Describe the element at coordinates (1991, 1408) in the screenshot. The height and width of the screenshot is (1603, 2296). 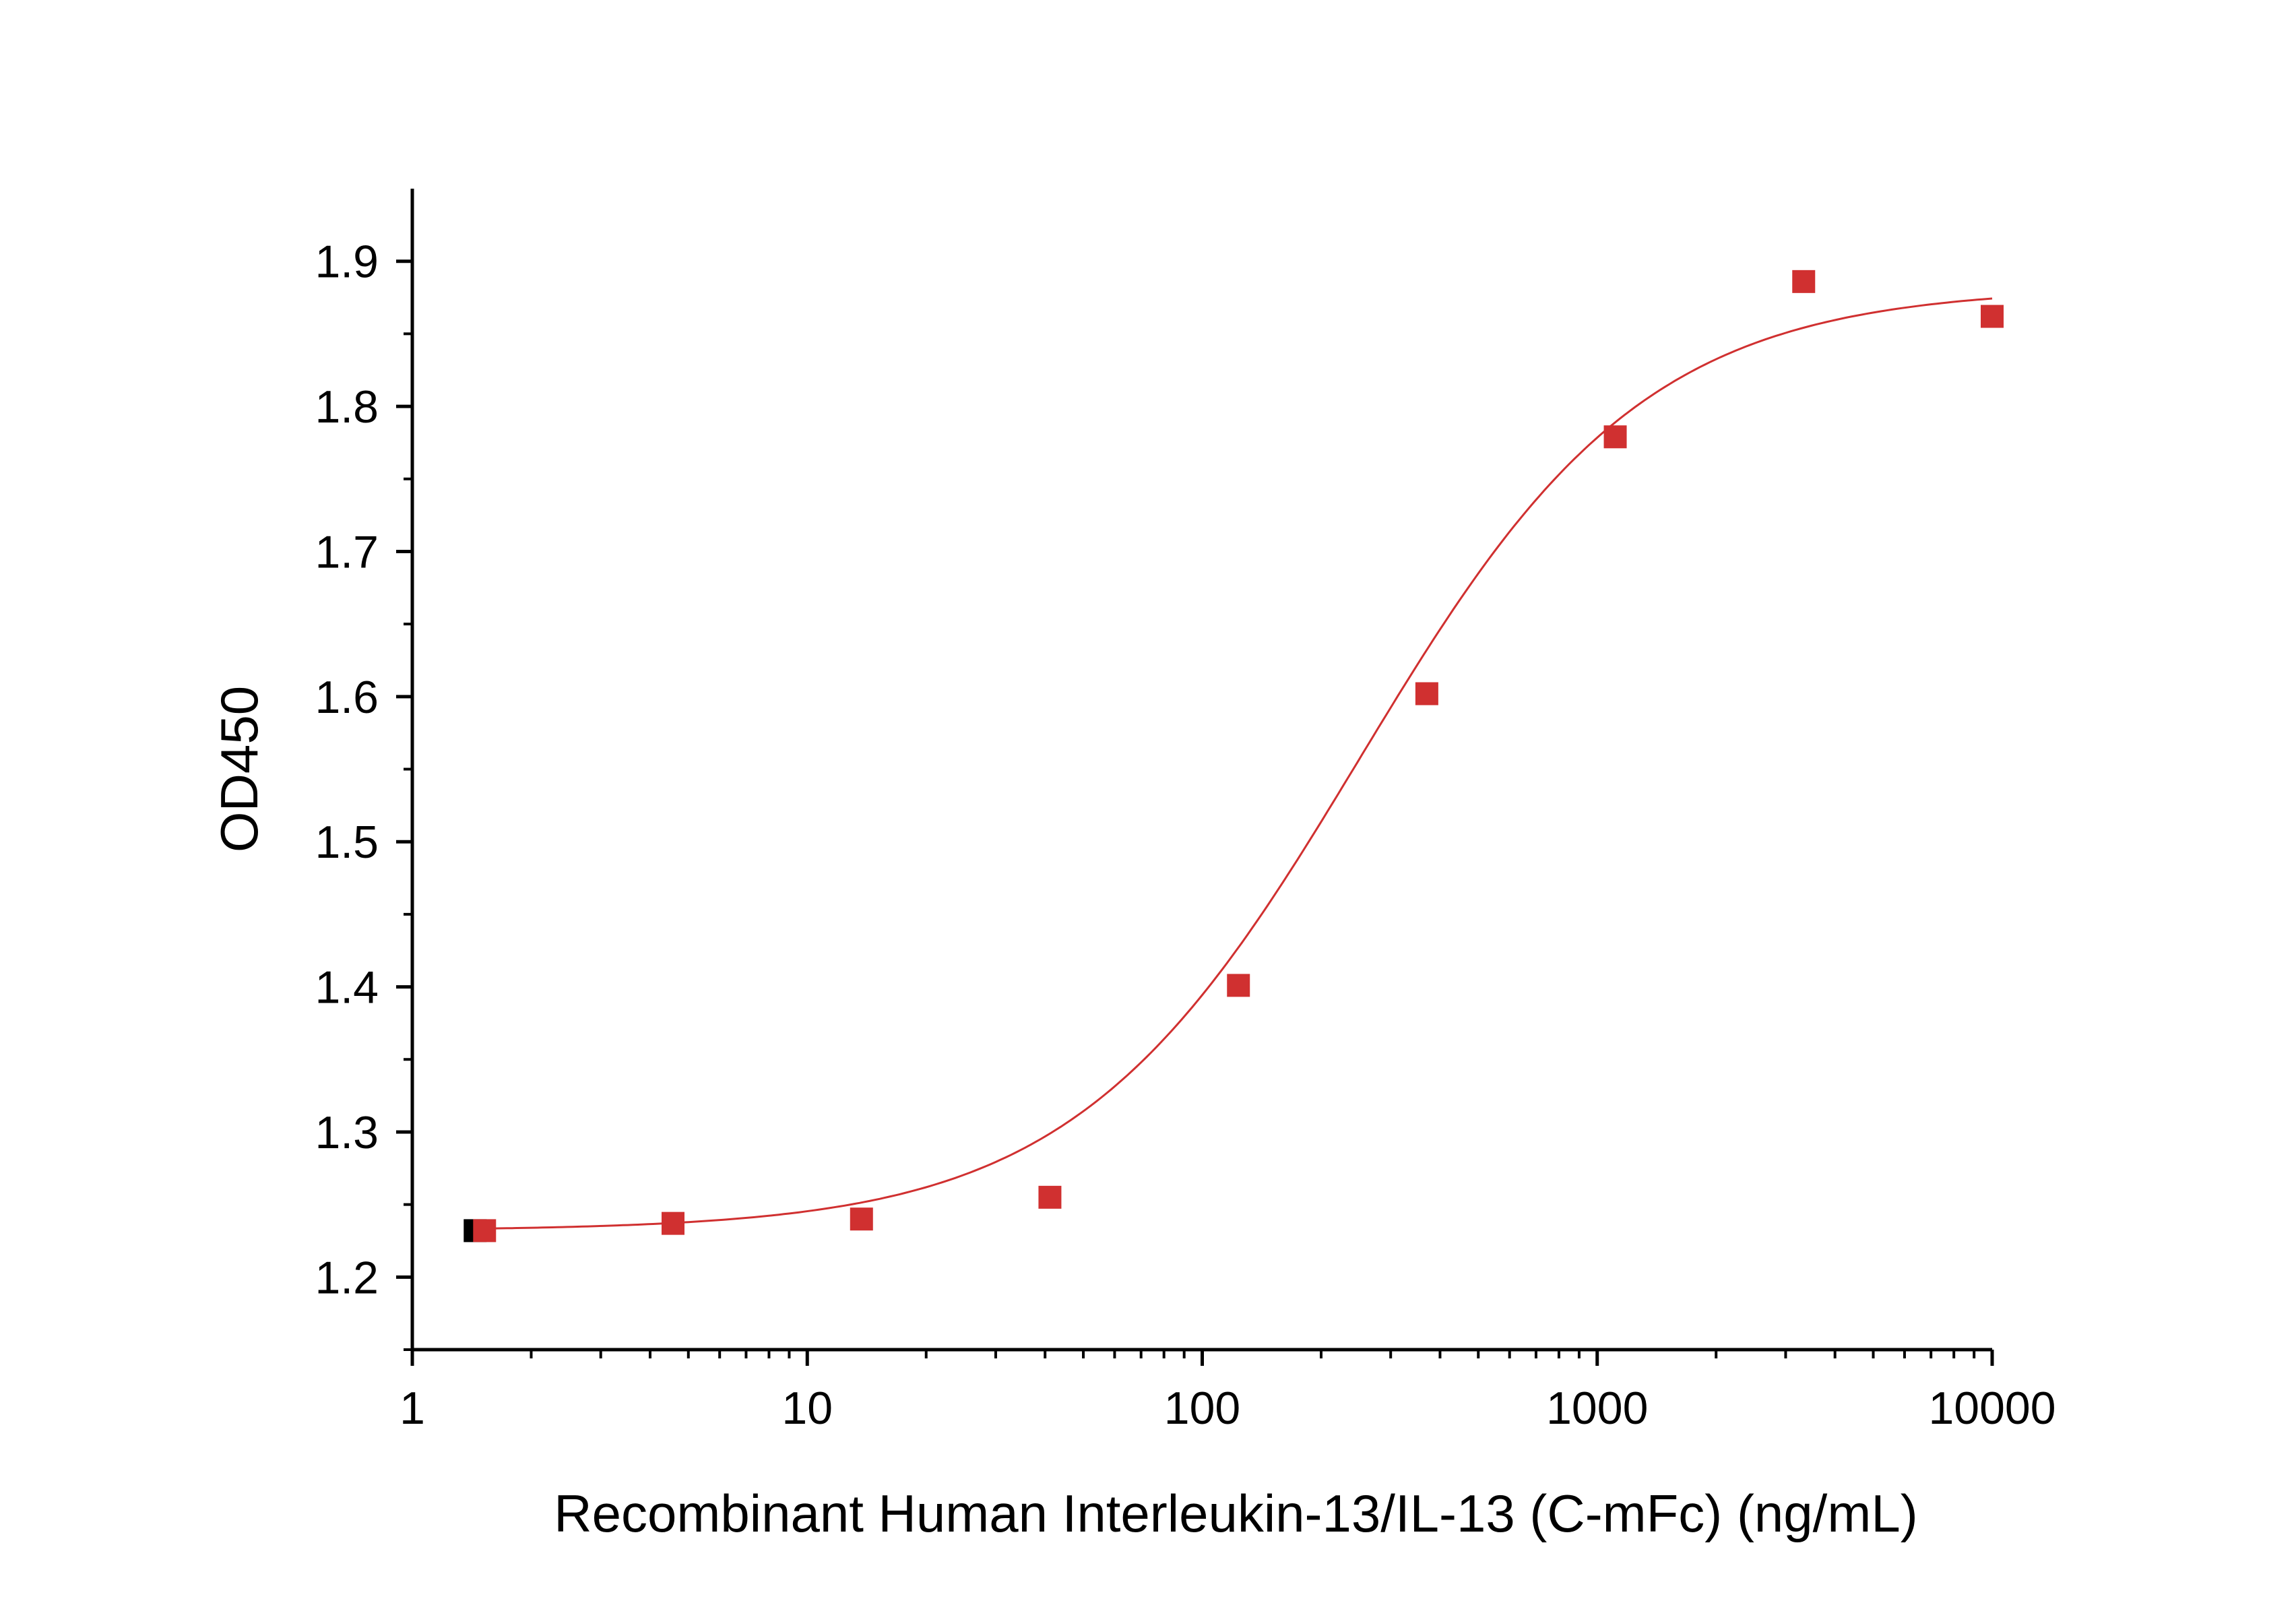
I see `x-tick-label: 10000` at that location.